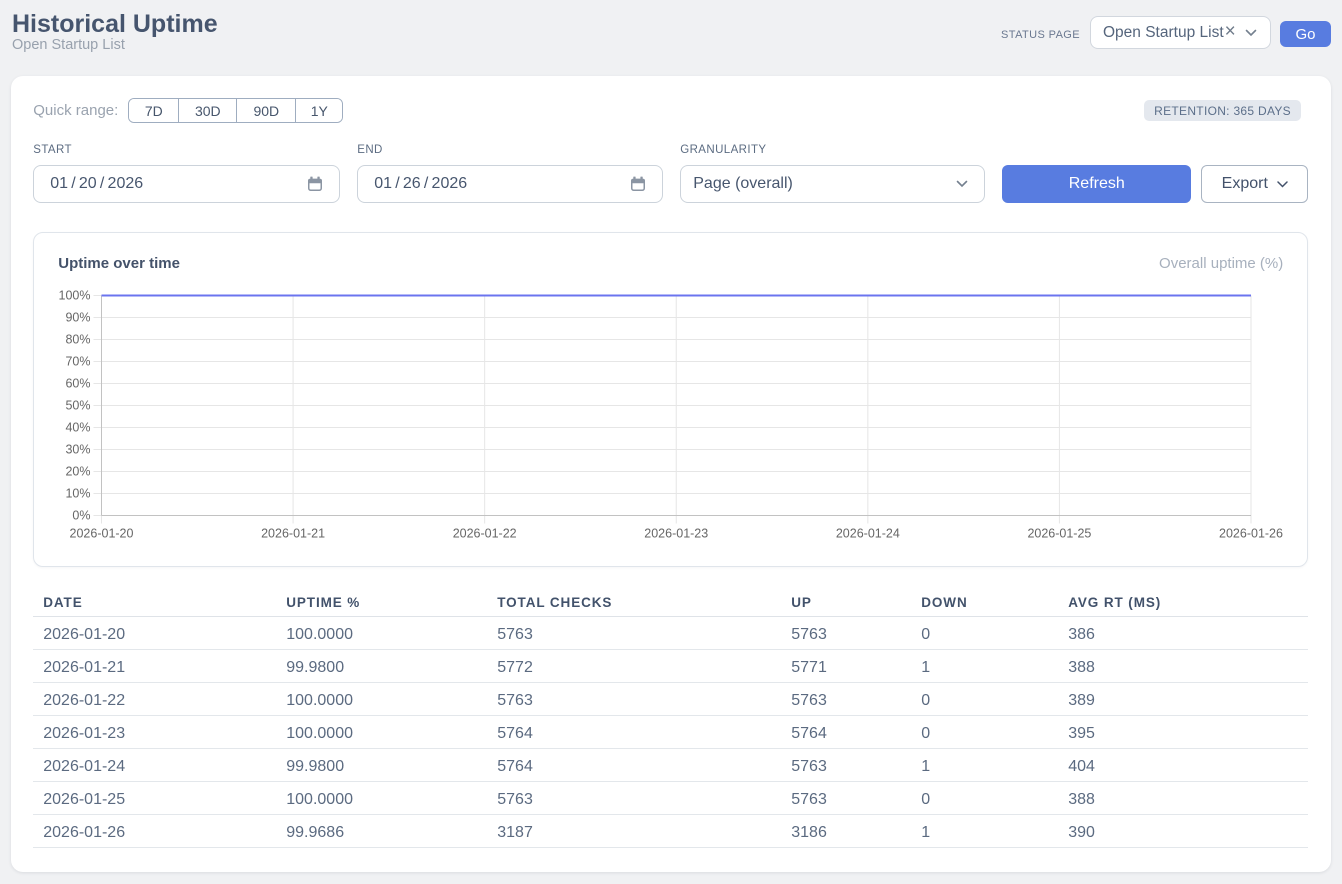 This screenshot has height=884, width=1342. I want to click on svg-text: 70%, so click(78, 361).